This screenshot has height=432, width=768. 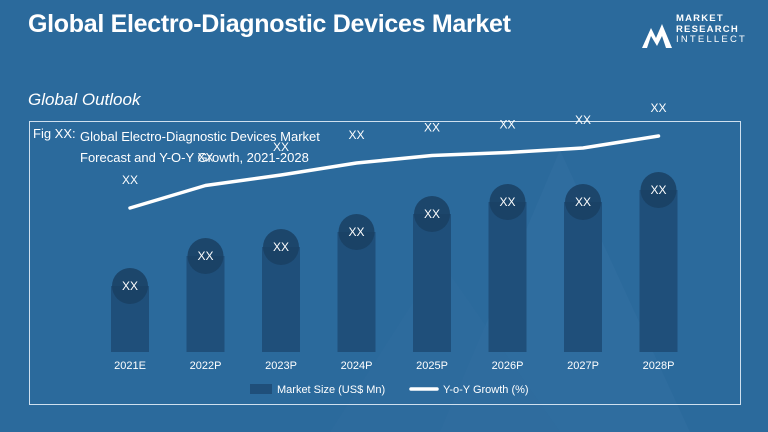 I want to click on x-tick-label: 2024P, so click(x=357, y=366).